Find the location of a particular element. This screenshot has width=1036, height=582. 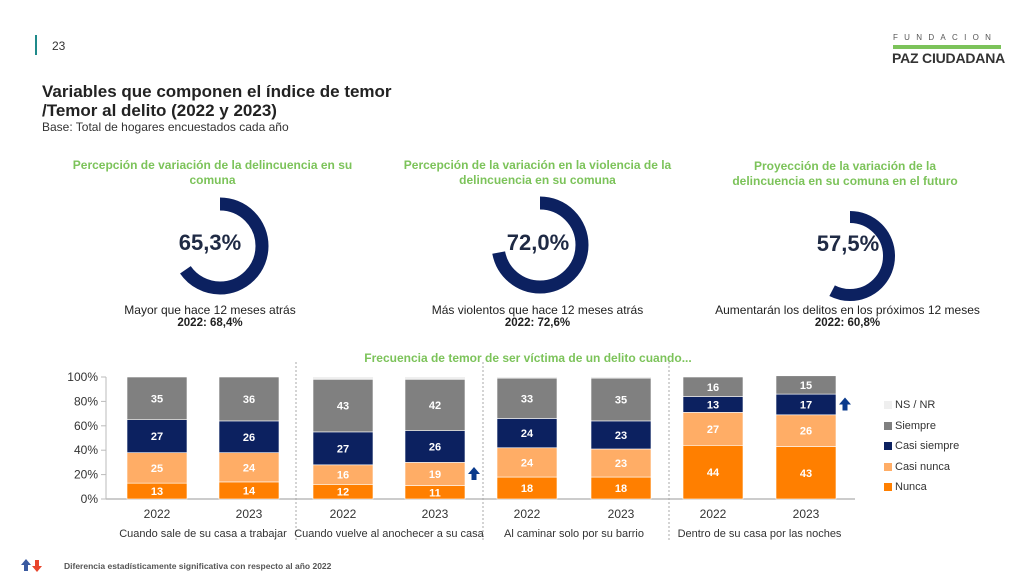

title-line-2: /Temor al delito (2022 y 2023) is located at coordinates (159, 110).